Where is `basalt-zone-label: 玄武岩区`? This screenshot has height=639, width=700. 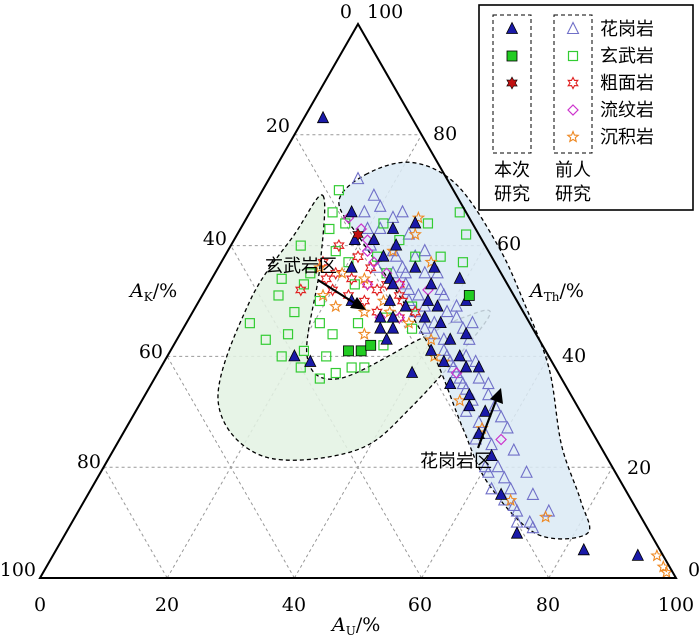
basalt-zone-label: 玄武岩区 is located at coordinates (301, 266).